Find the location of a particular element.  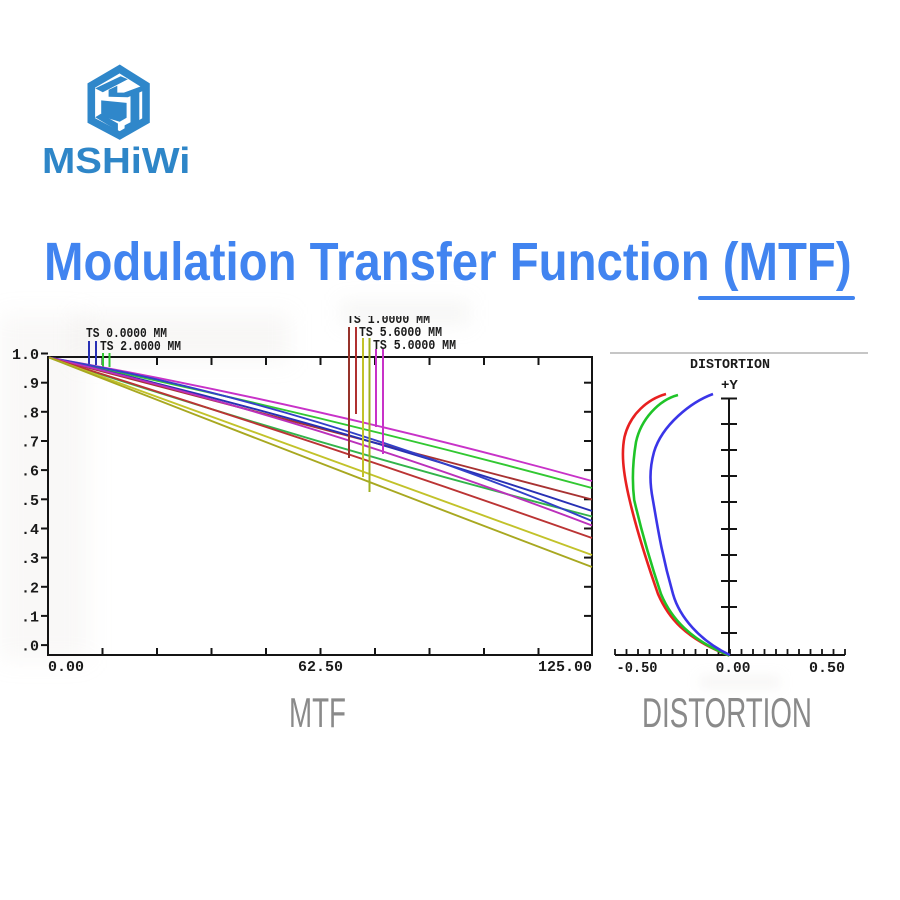

svg-text: TS 5.6000 MM is located at coordinates (400, 333).